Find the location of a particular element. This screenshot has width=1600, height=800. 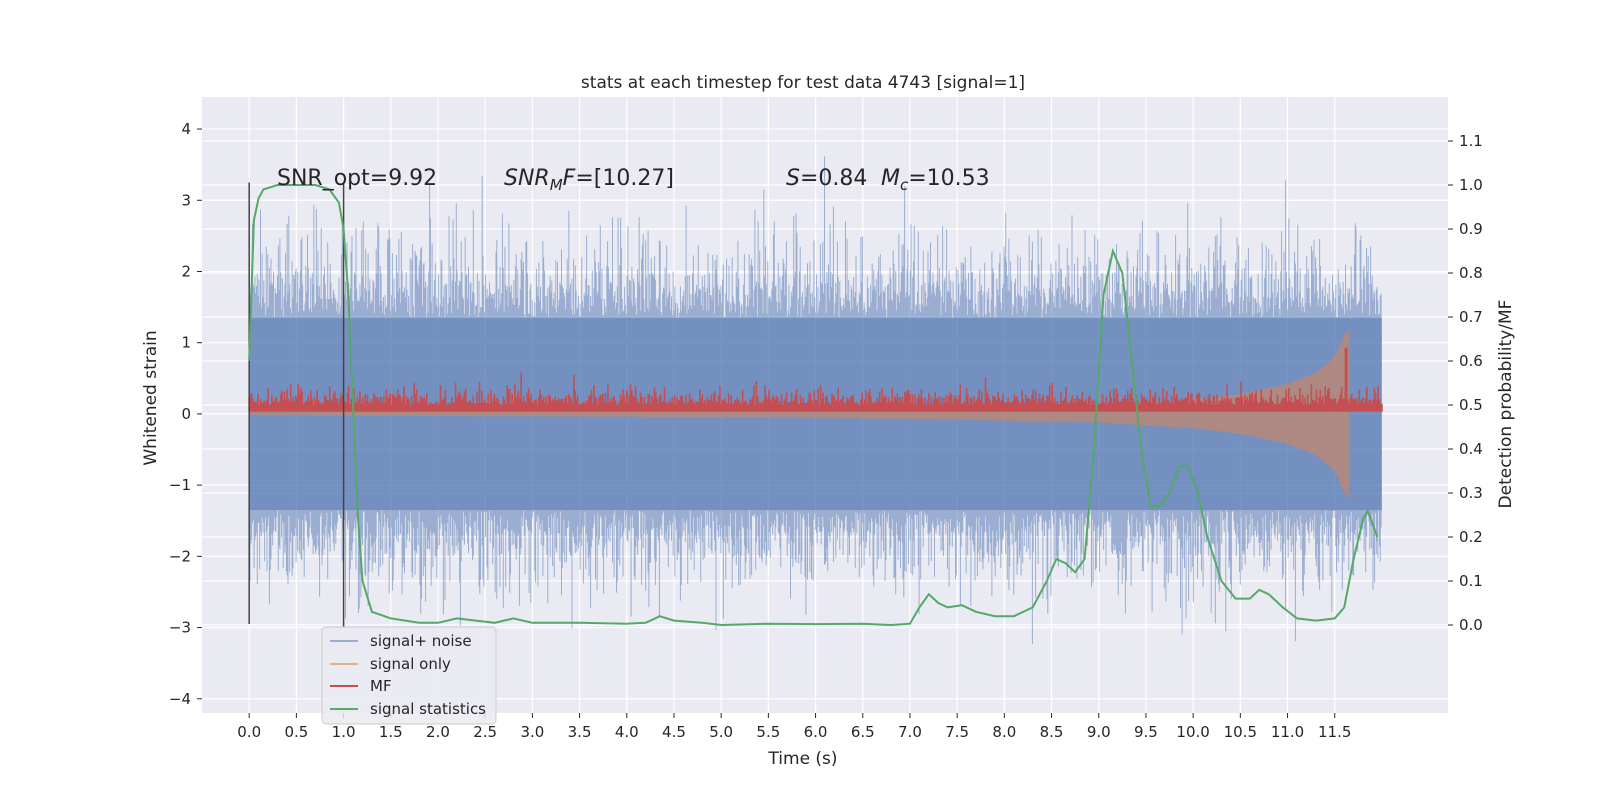

y-tick-label: 4 is located at coordinates (186, 129).